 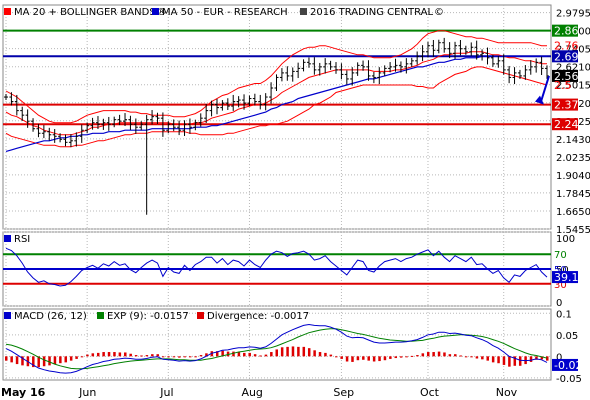 I want to click on legend-label: MACD (26, 12), so click(x=50, y=316).